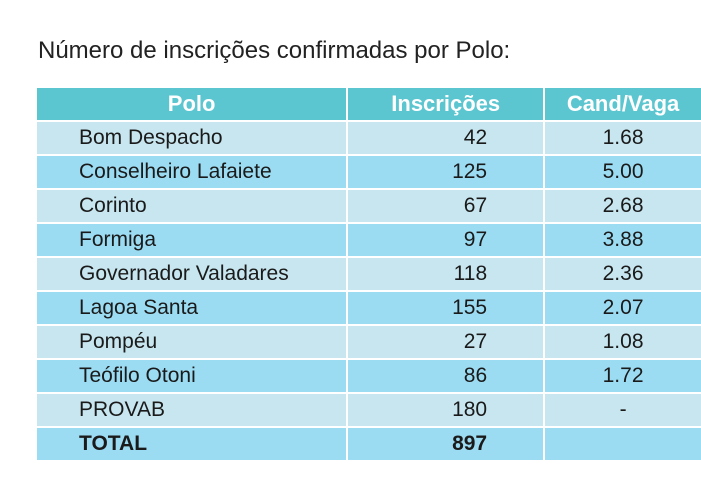 The image size is (701, 487). I want to click on table-row: Teófilo Otoni 86 1.72, so click(369, 376).